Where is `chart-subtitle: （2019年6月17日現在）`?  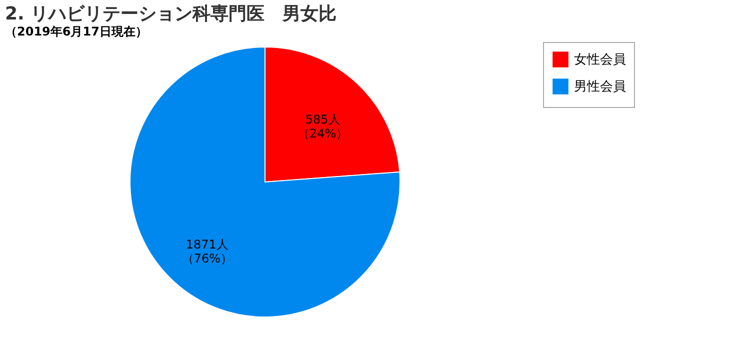
chart-subtitle: （2019年6月17日現在） is located at coordinates (76, 31).